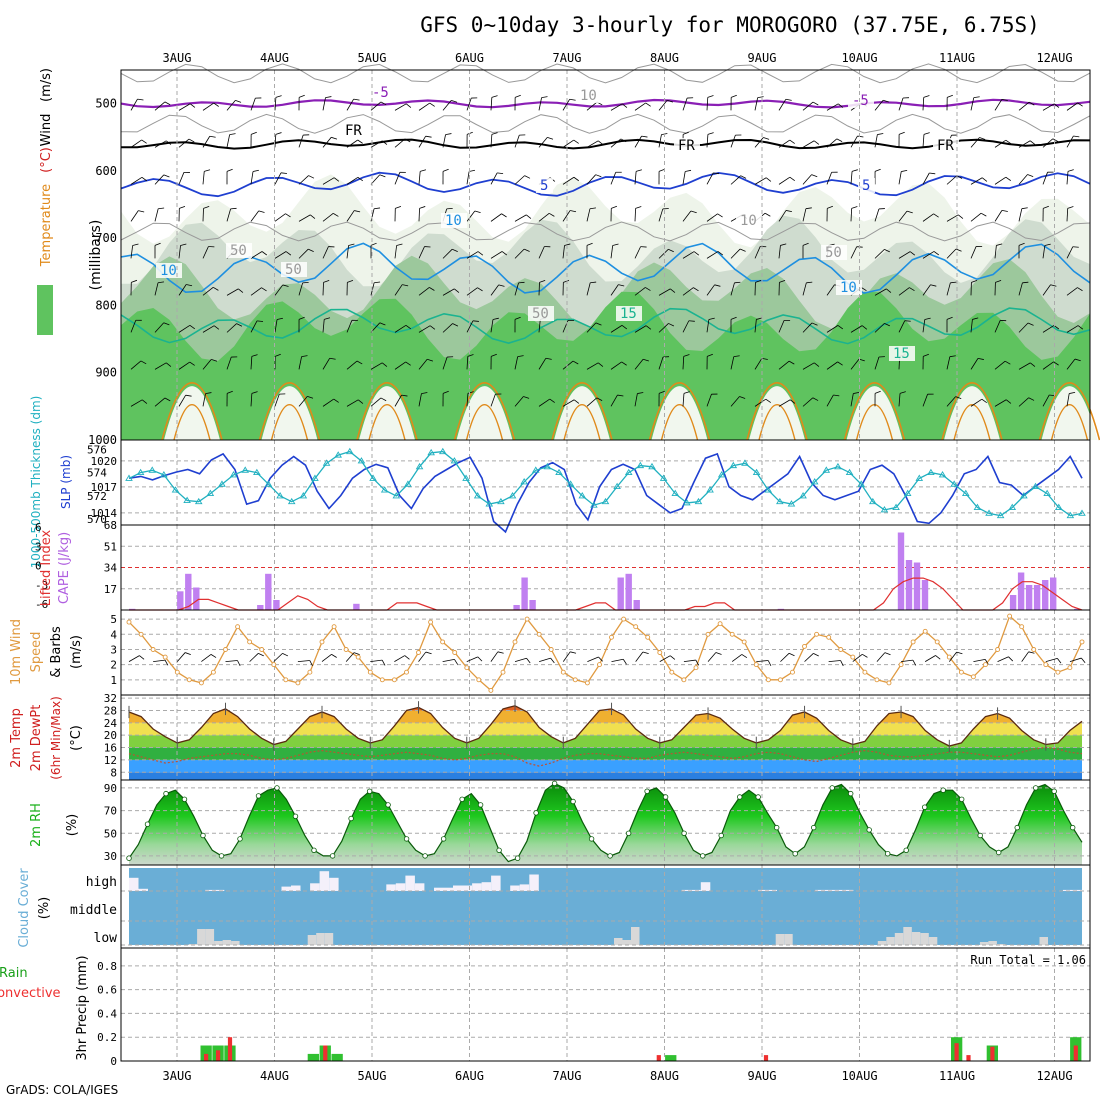  I want to click on rh-tick-label: 30, so click(110, 856).